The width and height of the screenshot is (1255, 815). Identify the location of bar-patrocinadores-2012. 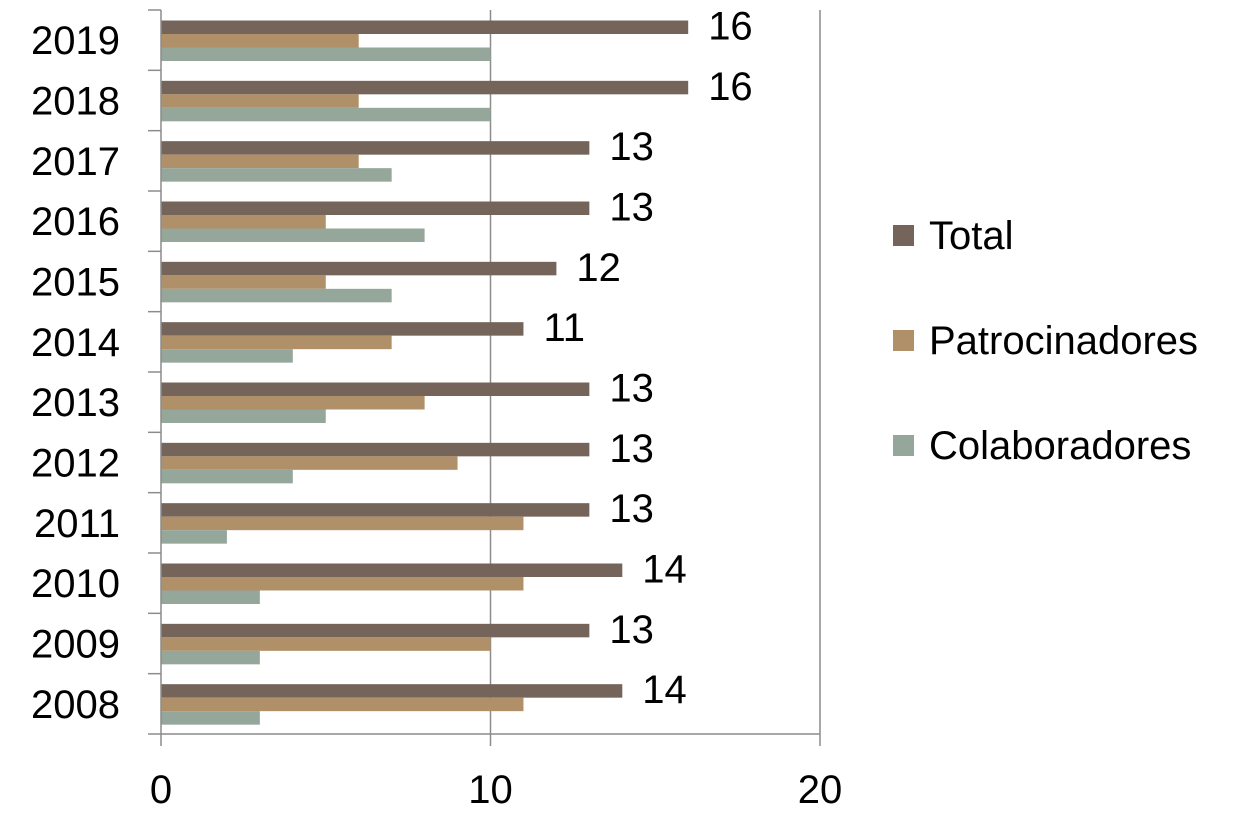
(309, 463).